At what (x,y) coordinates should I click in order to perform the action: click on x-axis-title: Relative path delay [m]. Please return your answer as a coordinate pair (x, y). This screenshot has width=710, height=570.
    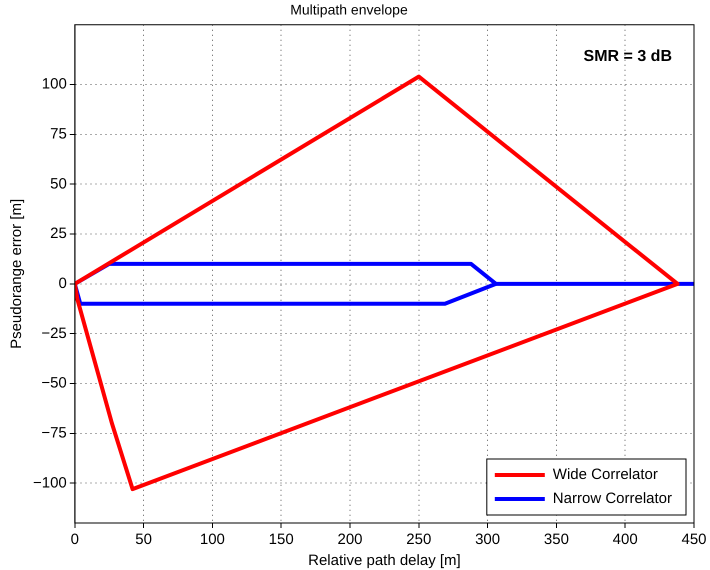
    Looking at the image, I should click on (384, 561).